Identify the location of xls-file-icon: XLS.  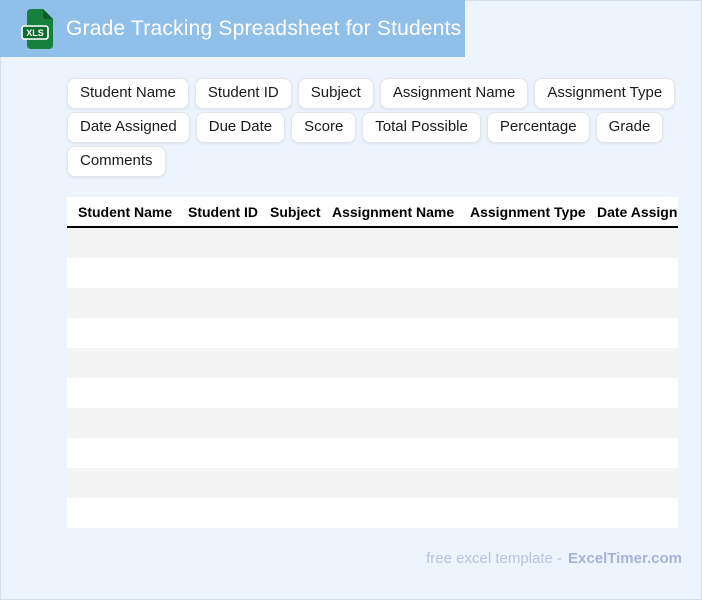
(37, 28).